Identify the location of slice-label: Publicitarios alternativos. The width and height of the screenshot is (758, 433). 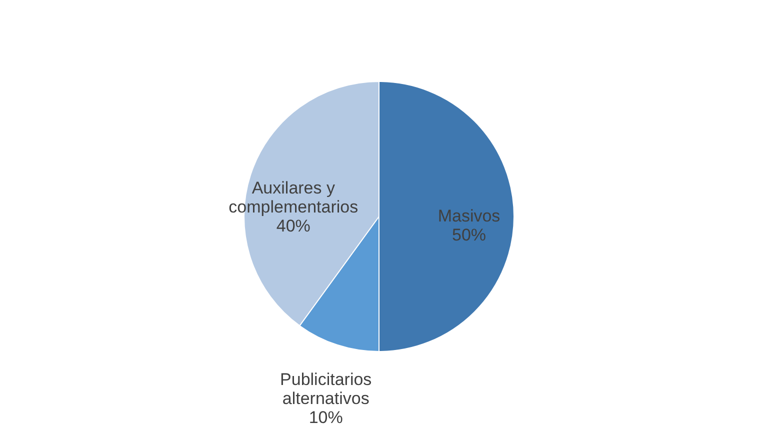
(326, 389).